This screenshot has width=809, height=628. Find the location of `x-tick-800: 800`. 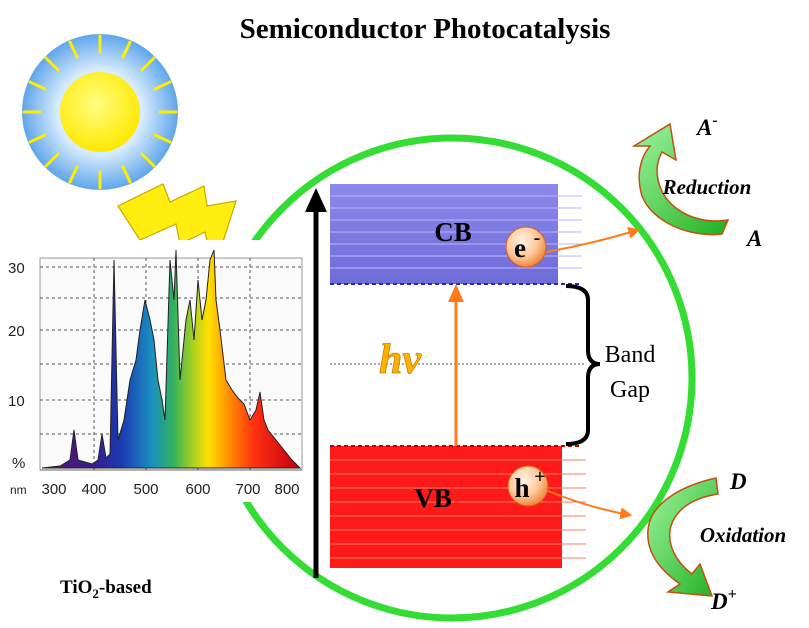

x-tick-800: 800 is located at coordinates (286, 489).